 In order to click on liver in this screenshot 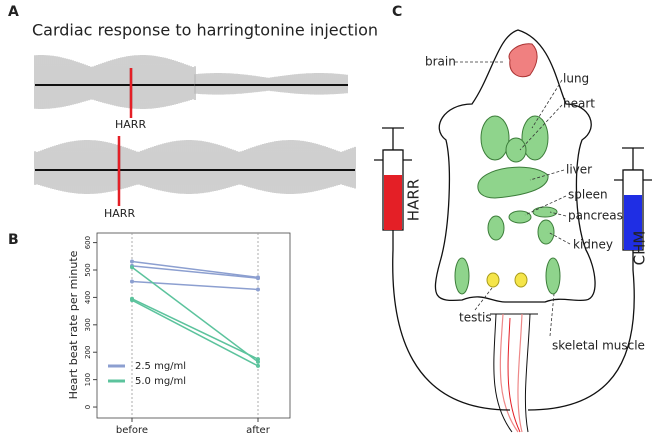, I will do `click(513, 182)`.